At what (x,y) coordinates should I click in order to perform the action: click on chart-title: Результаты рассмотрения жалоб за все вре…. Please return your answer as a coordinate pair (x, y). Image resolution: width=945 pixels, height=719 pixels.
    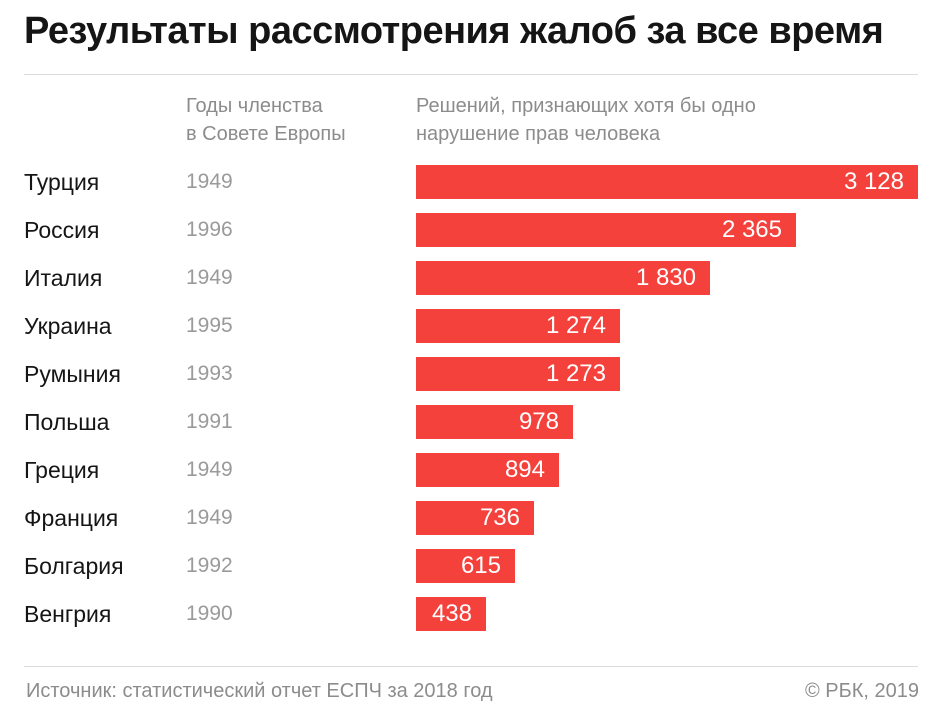
    Looking at the image, I should click on (454, 31).